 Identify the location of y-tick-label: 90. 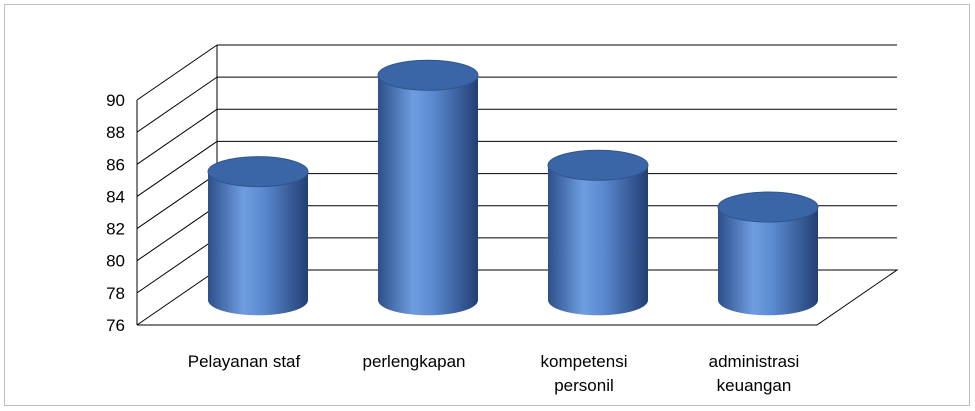
(115, 100).